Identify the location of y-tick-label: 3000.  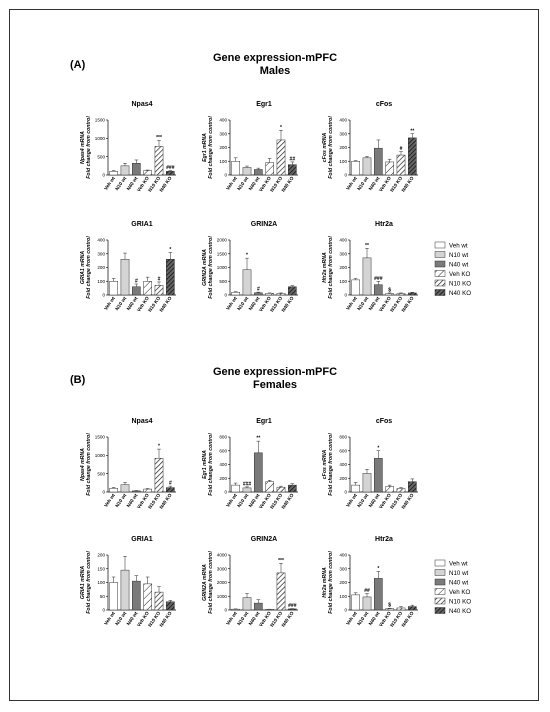
(222, 568).